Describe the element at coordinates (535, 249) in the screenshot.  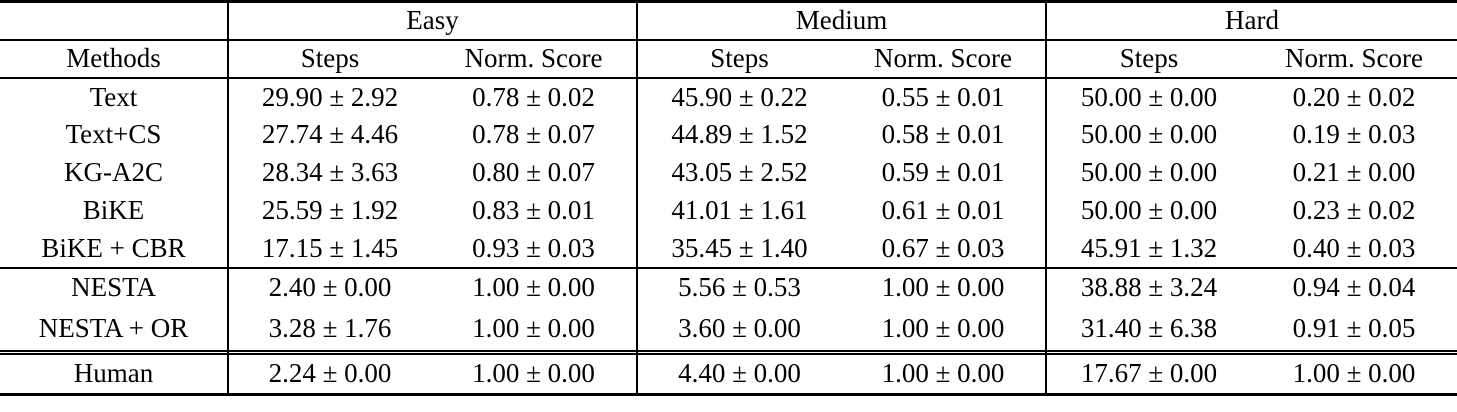
I see `cell-easy-norm-score: 0.93 ± 0.03` at that location.